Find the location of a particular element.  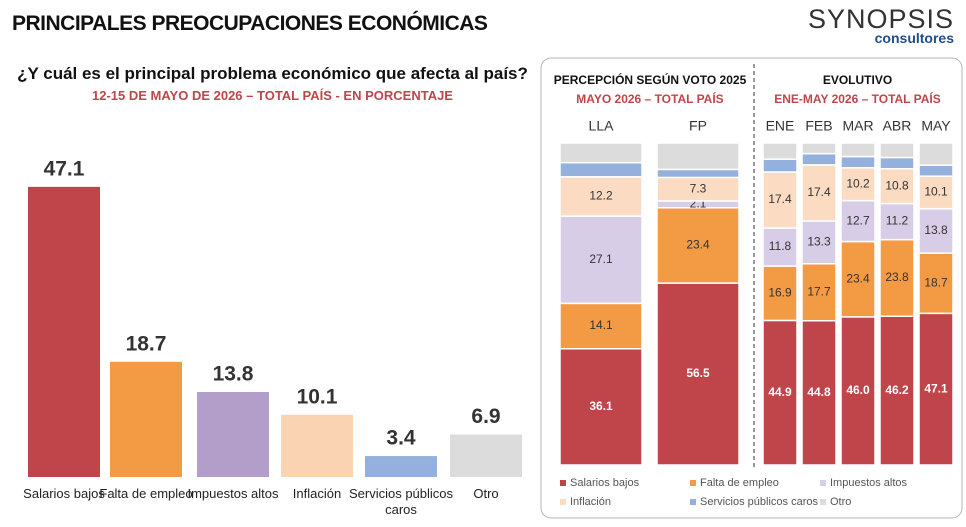

chart-subtitle: ENE-MAY 2026 – TOTAL PAÍS is located at coordinates (857, 99).